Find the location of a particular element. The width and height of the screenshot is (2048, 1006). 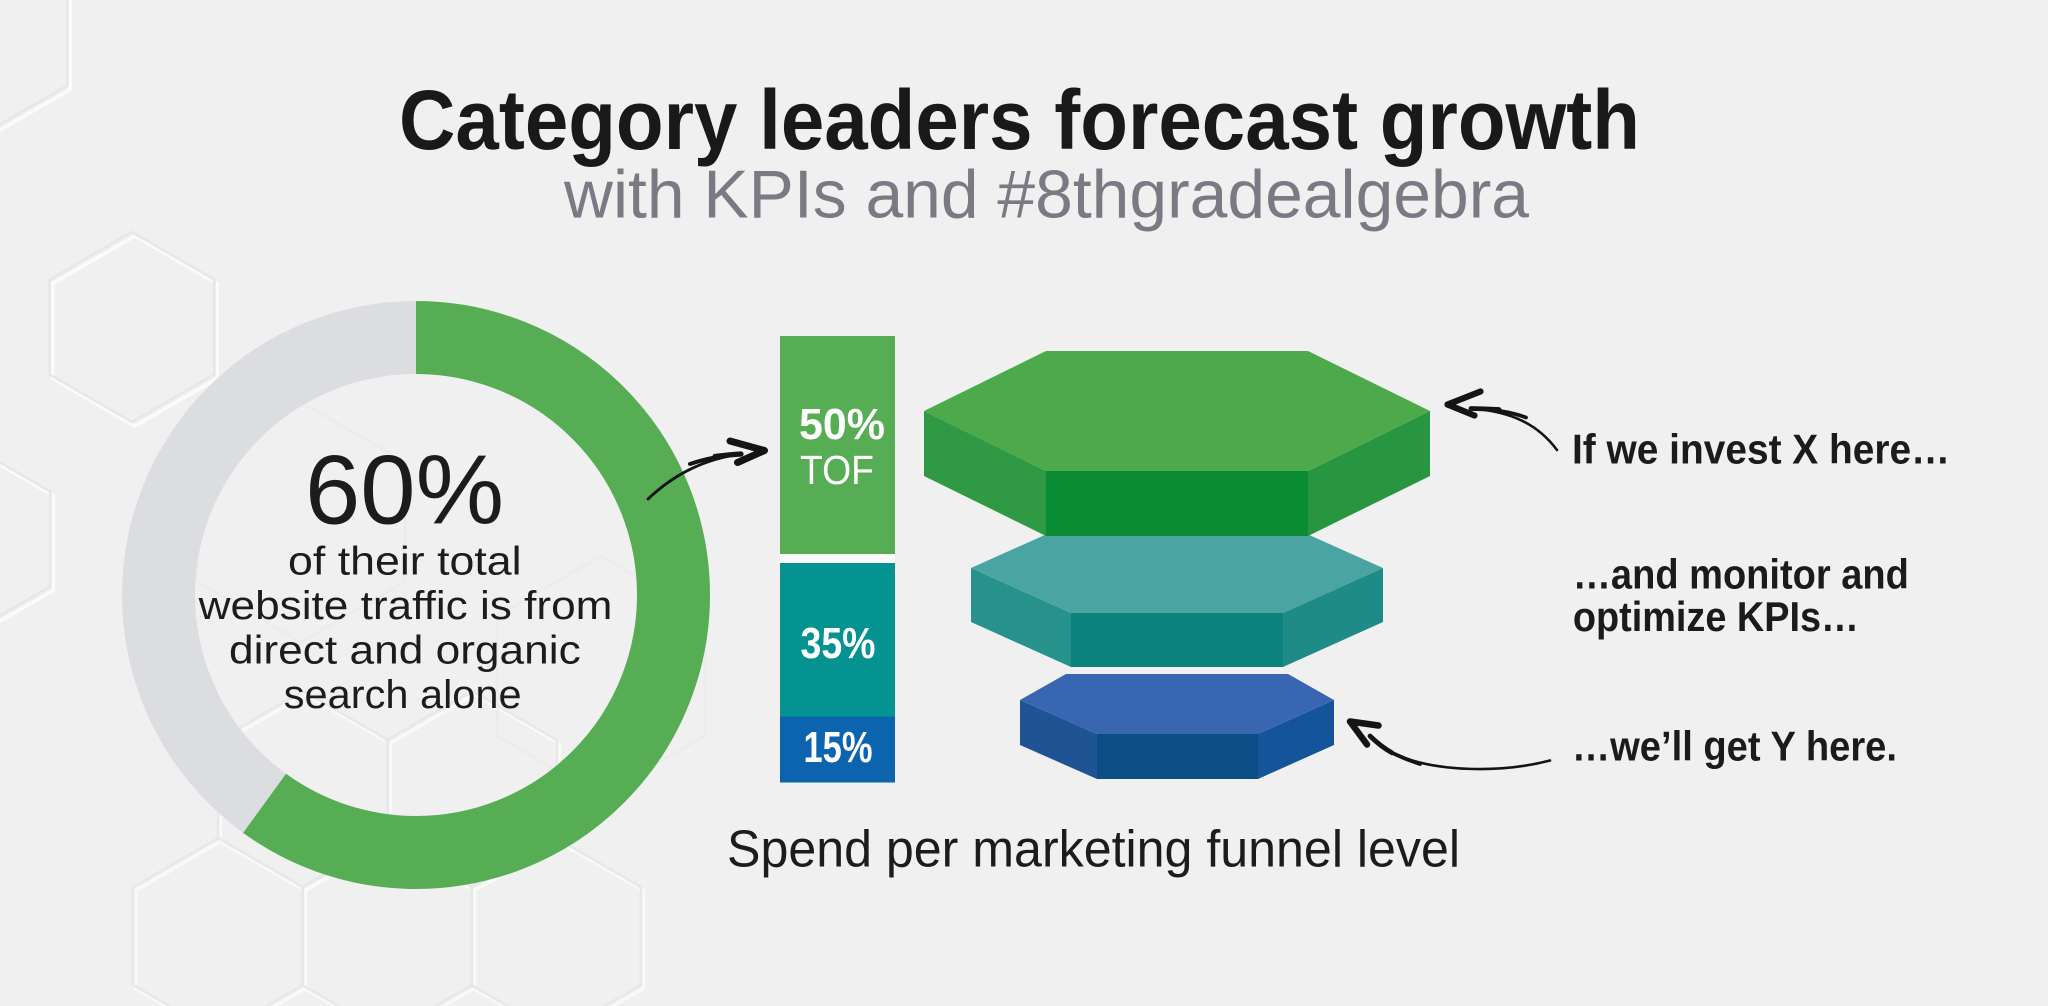

svg-text: 15% is located at coordinates (838, 748).